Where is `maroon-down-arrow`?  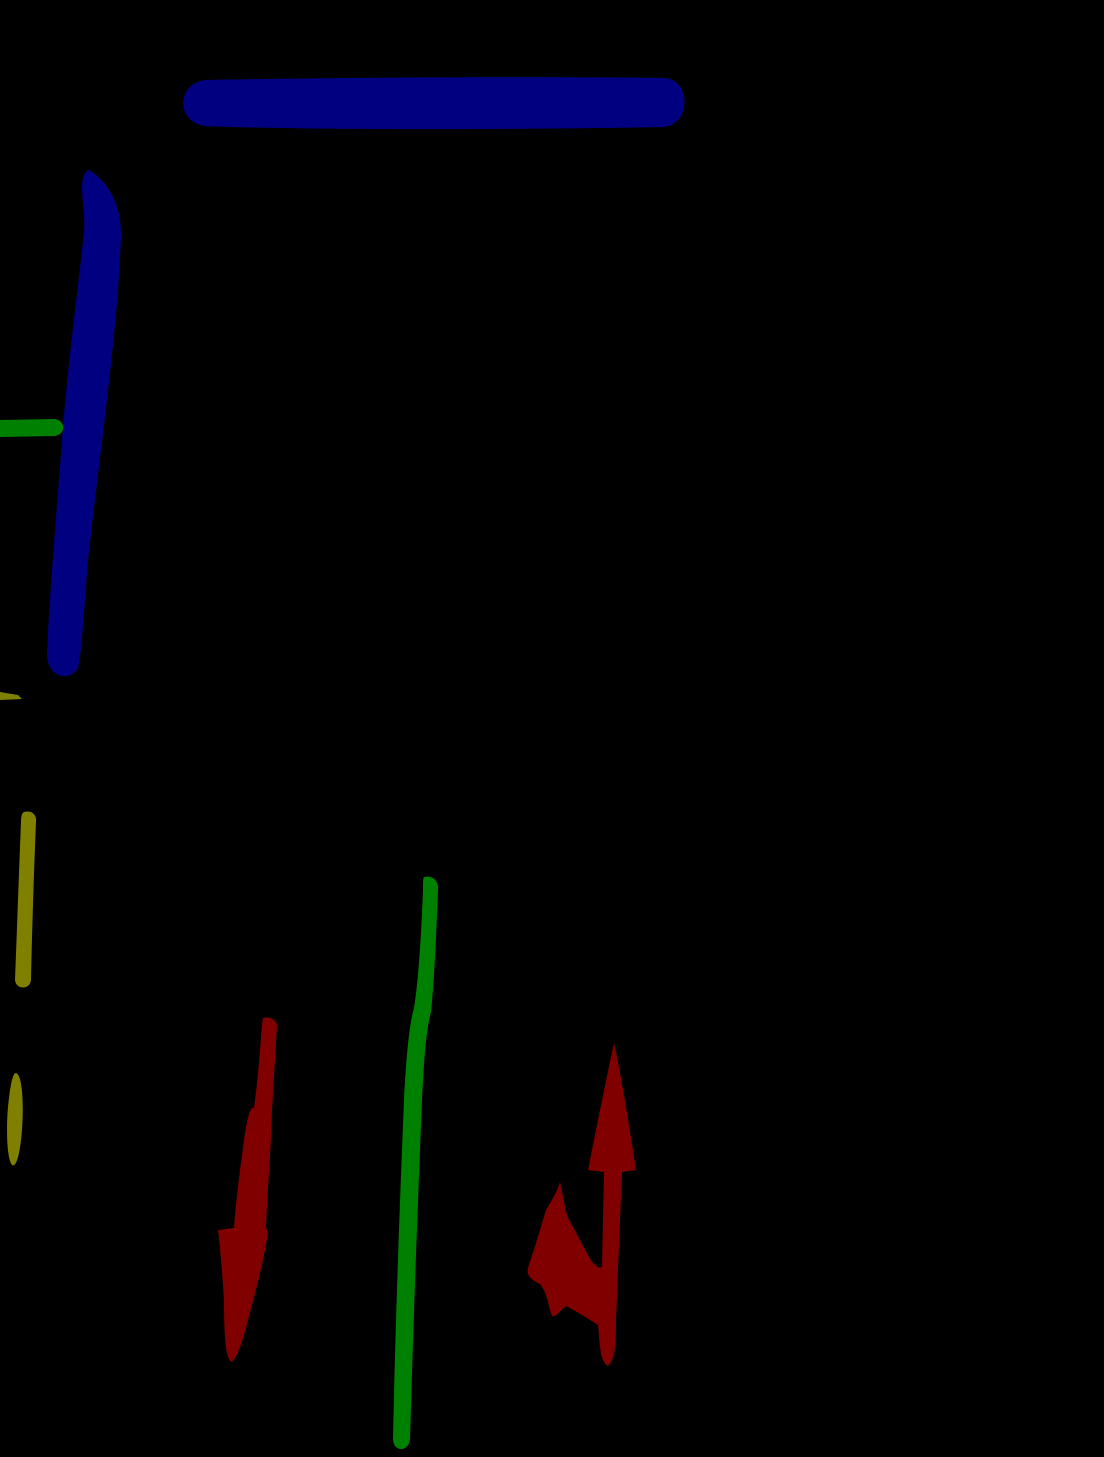
maroon-down-arrow is located at coordinates (247, 1189).